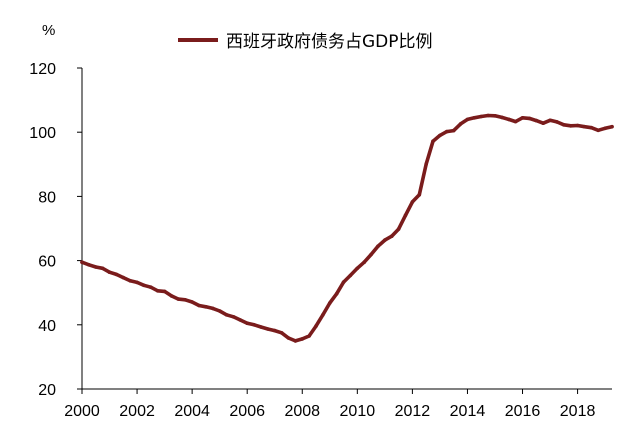  What do you see at coordinates (137, 411) in the screenshot?
I see `x-tick-label: 2002` at bounding box center [137, 411].